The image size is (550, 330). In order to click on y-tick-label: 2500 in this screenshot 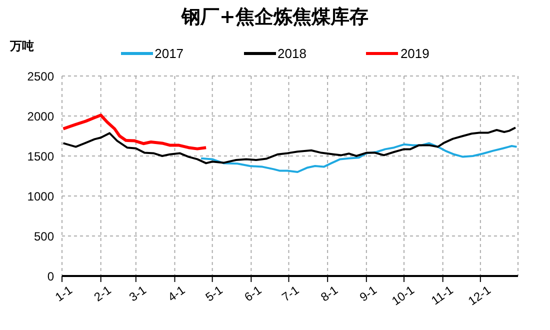, I will do `click(40, 76)`.